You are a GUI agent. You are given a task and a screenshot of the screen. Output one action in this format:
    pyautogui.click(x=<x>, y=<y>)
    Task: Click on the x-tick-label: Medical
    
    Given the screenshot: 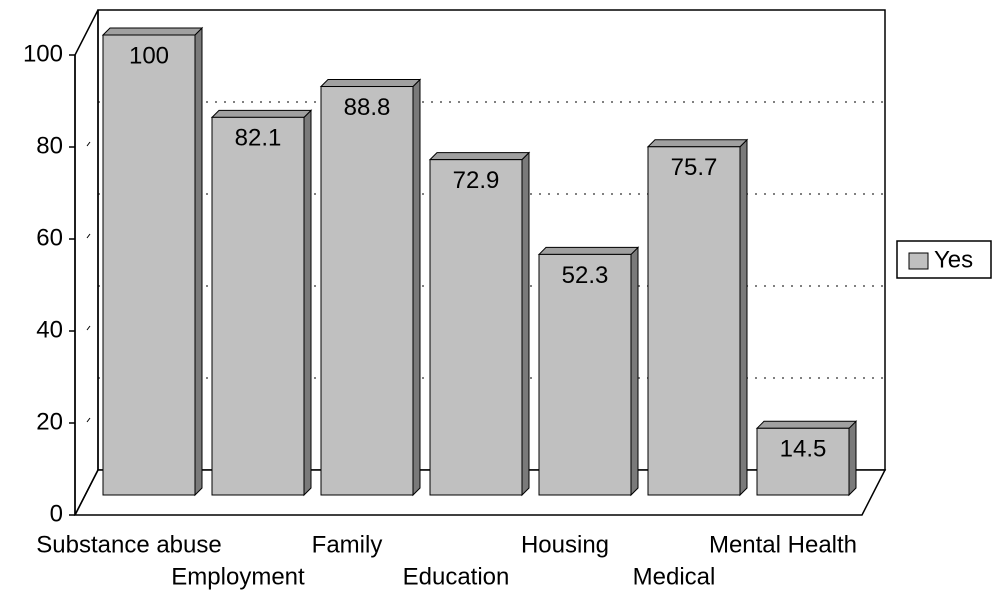 What is the action you would take?
    pyautogui.click(x=674, y=576)
    